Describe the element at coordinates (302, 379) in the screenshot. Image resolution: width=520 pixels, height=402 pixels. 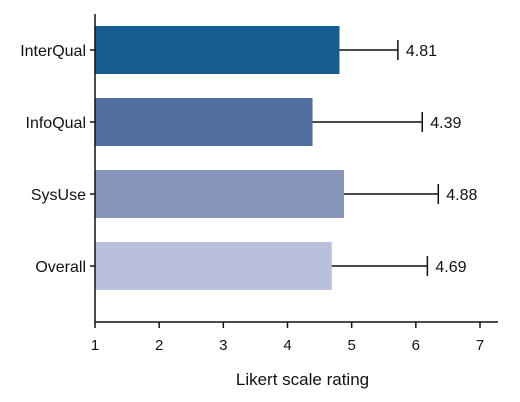
I see `x-axis-title: Likert scale rating` at that location.